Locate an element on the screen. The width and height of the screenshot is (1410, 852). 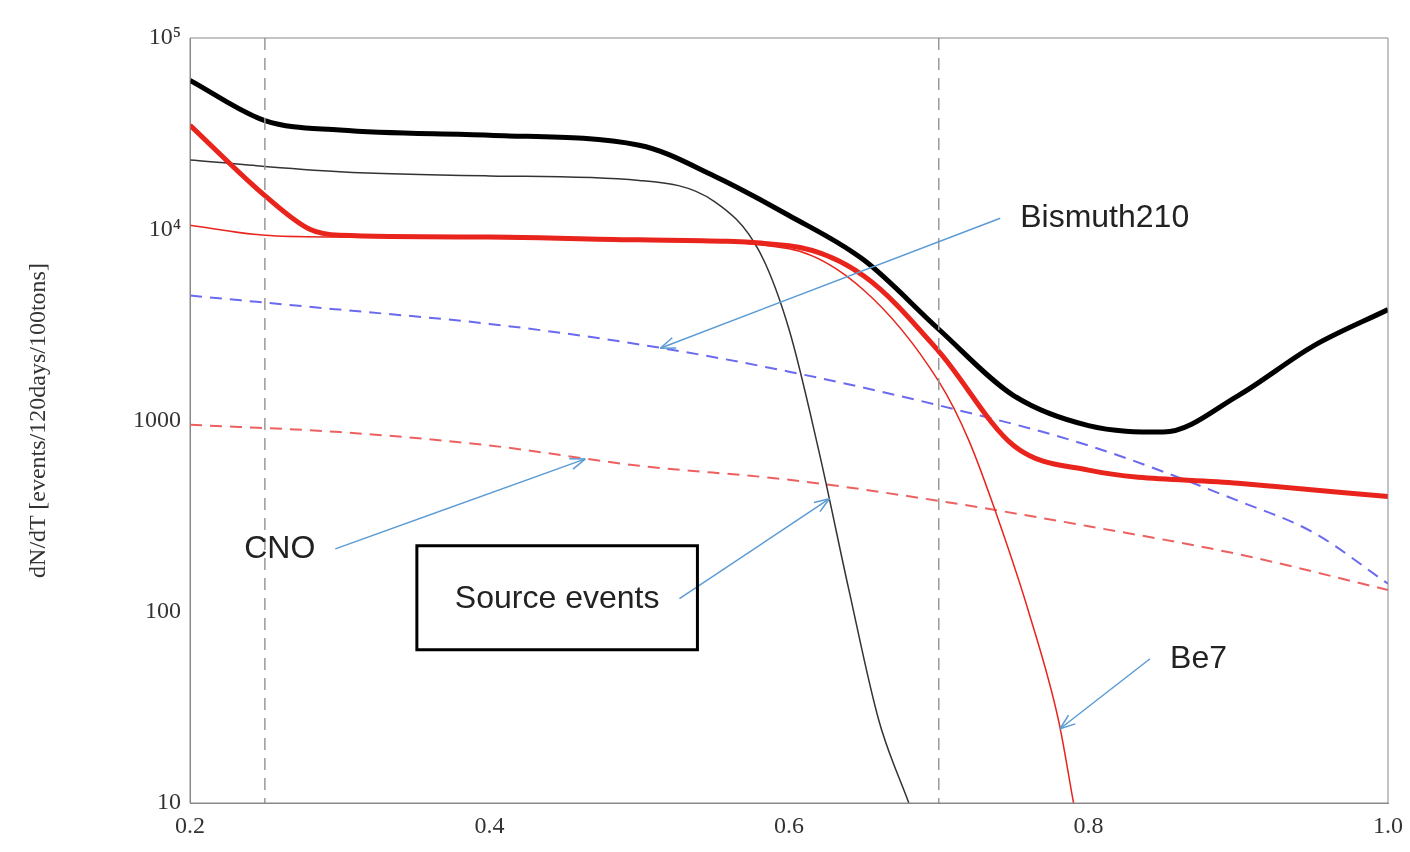
annotation: CNO is located at coordinates (280, 546).